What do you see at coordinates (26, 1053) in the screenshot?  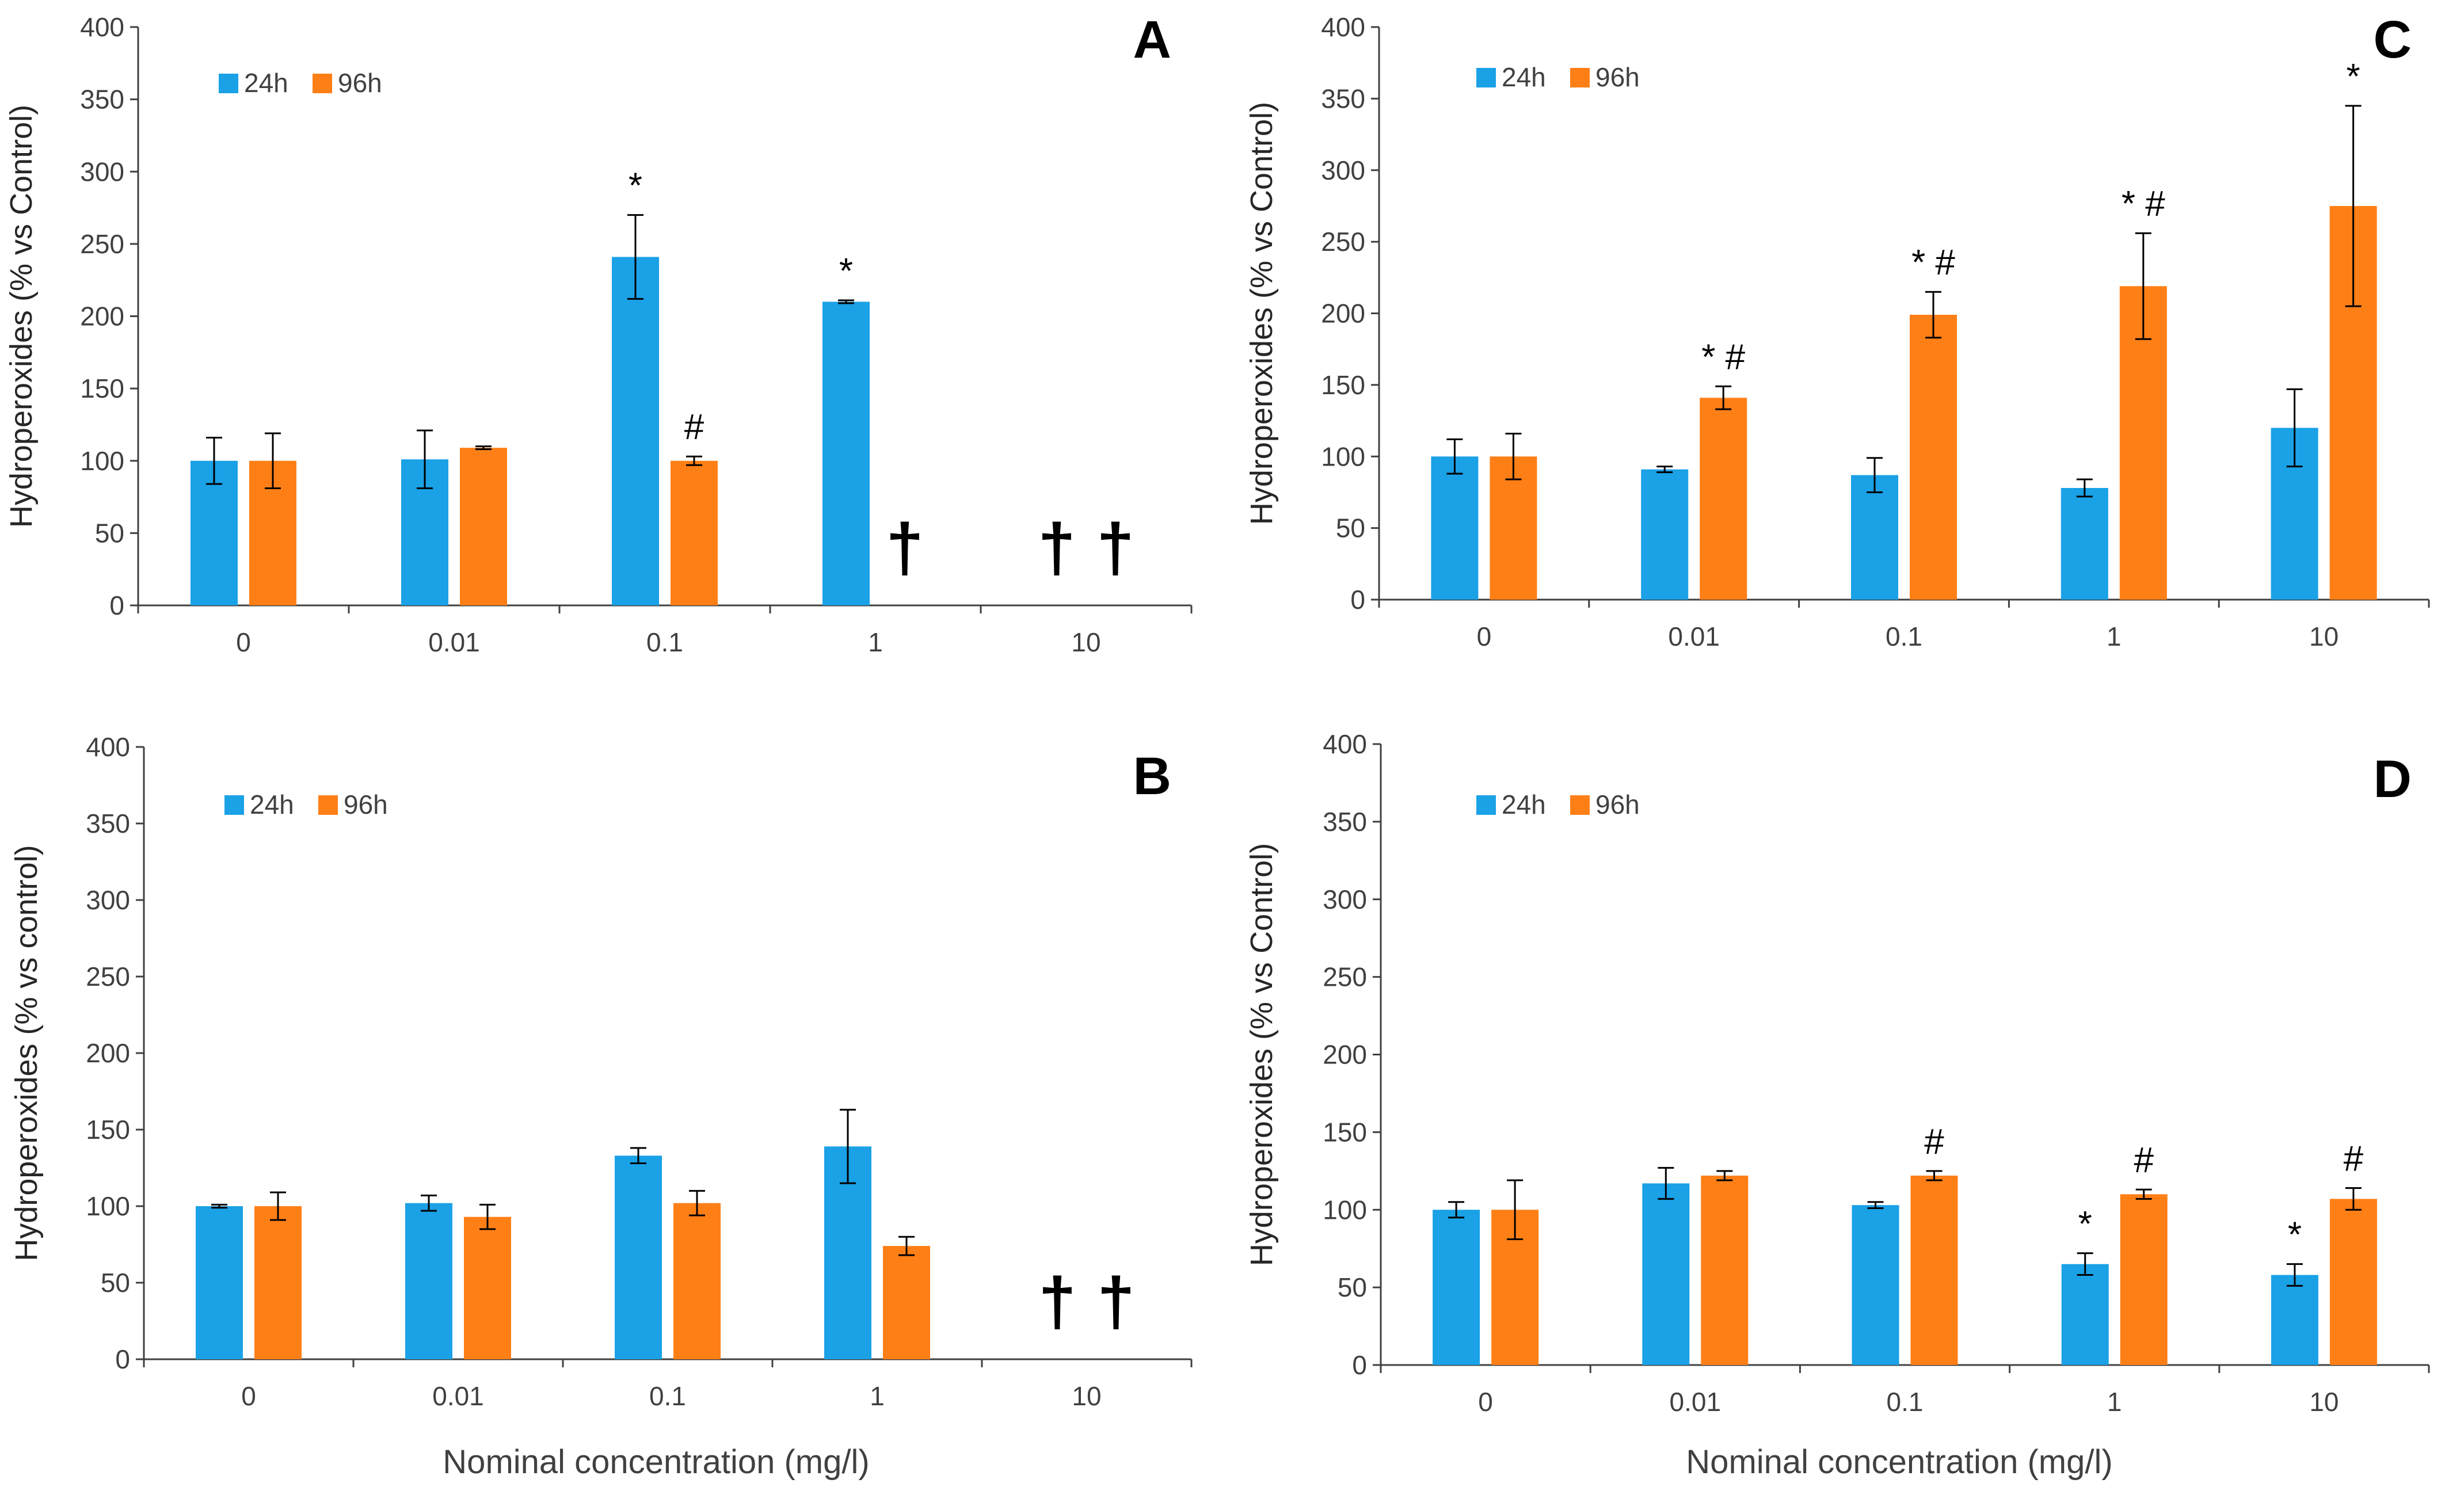 I see `y-axis-title: Hydroperoxides (% vs control)` at bounding box center [26, 1053].